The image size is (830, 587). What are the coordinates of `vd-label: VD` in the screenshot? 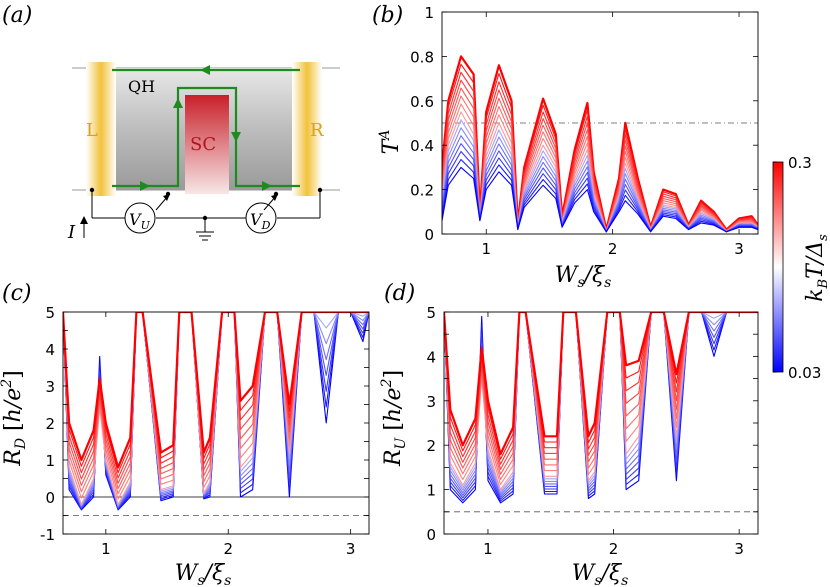 It's located at (260, 221).